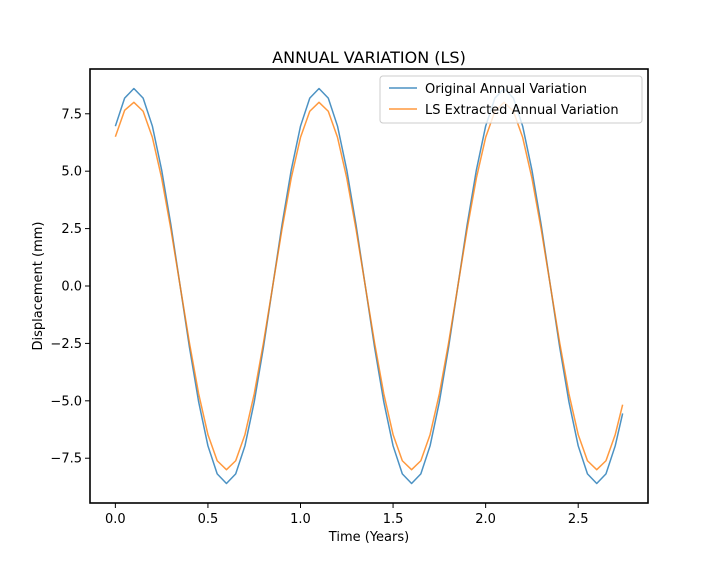  I want to click on legend-box, so click(511, 99).